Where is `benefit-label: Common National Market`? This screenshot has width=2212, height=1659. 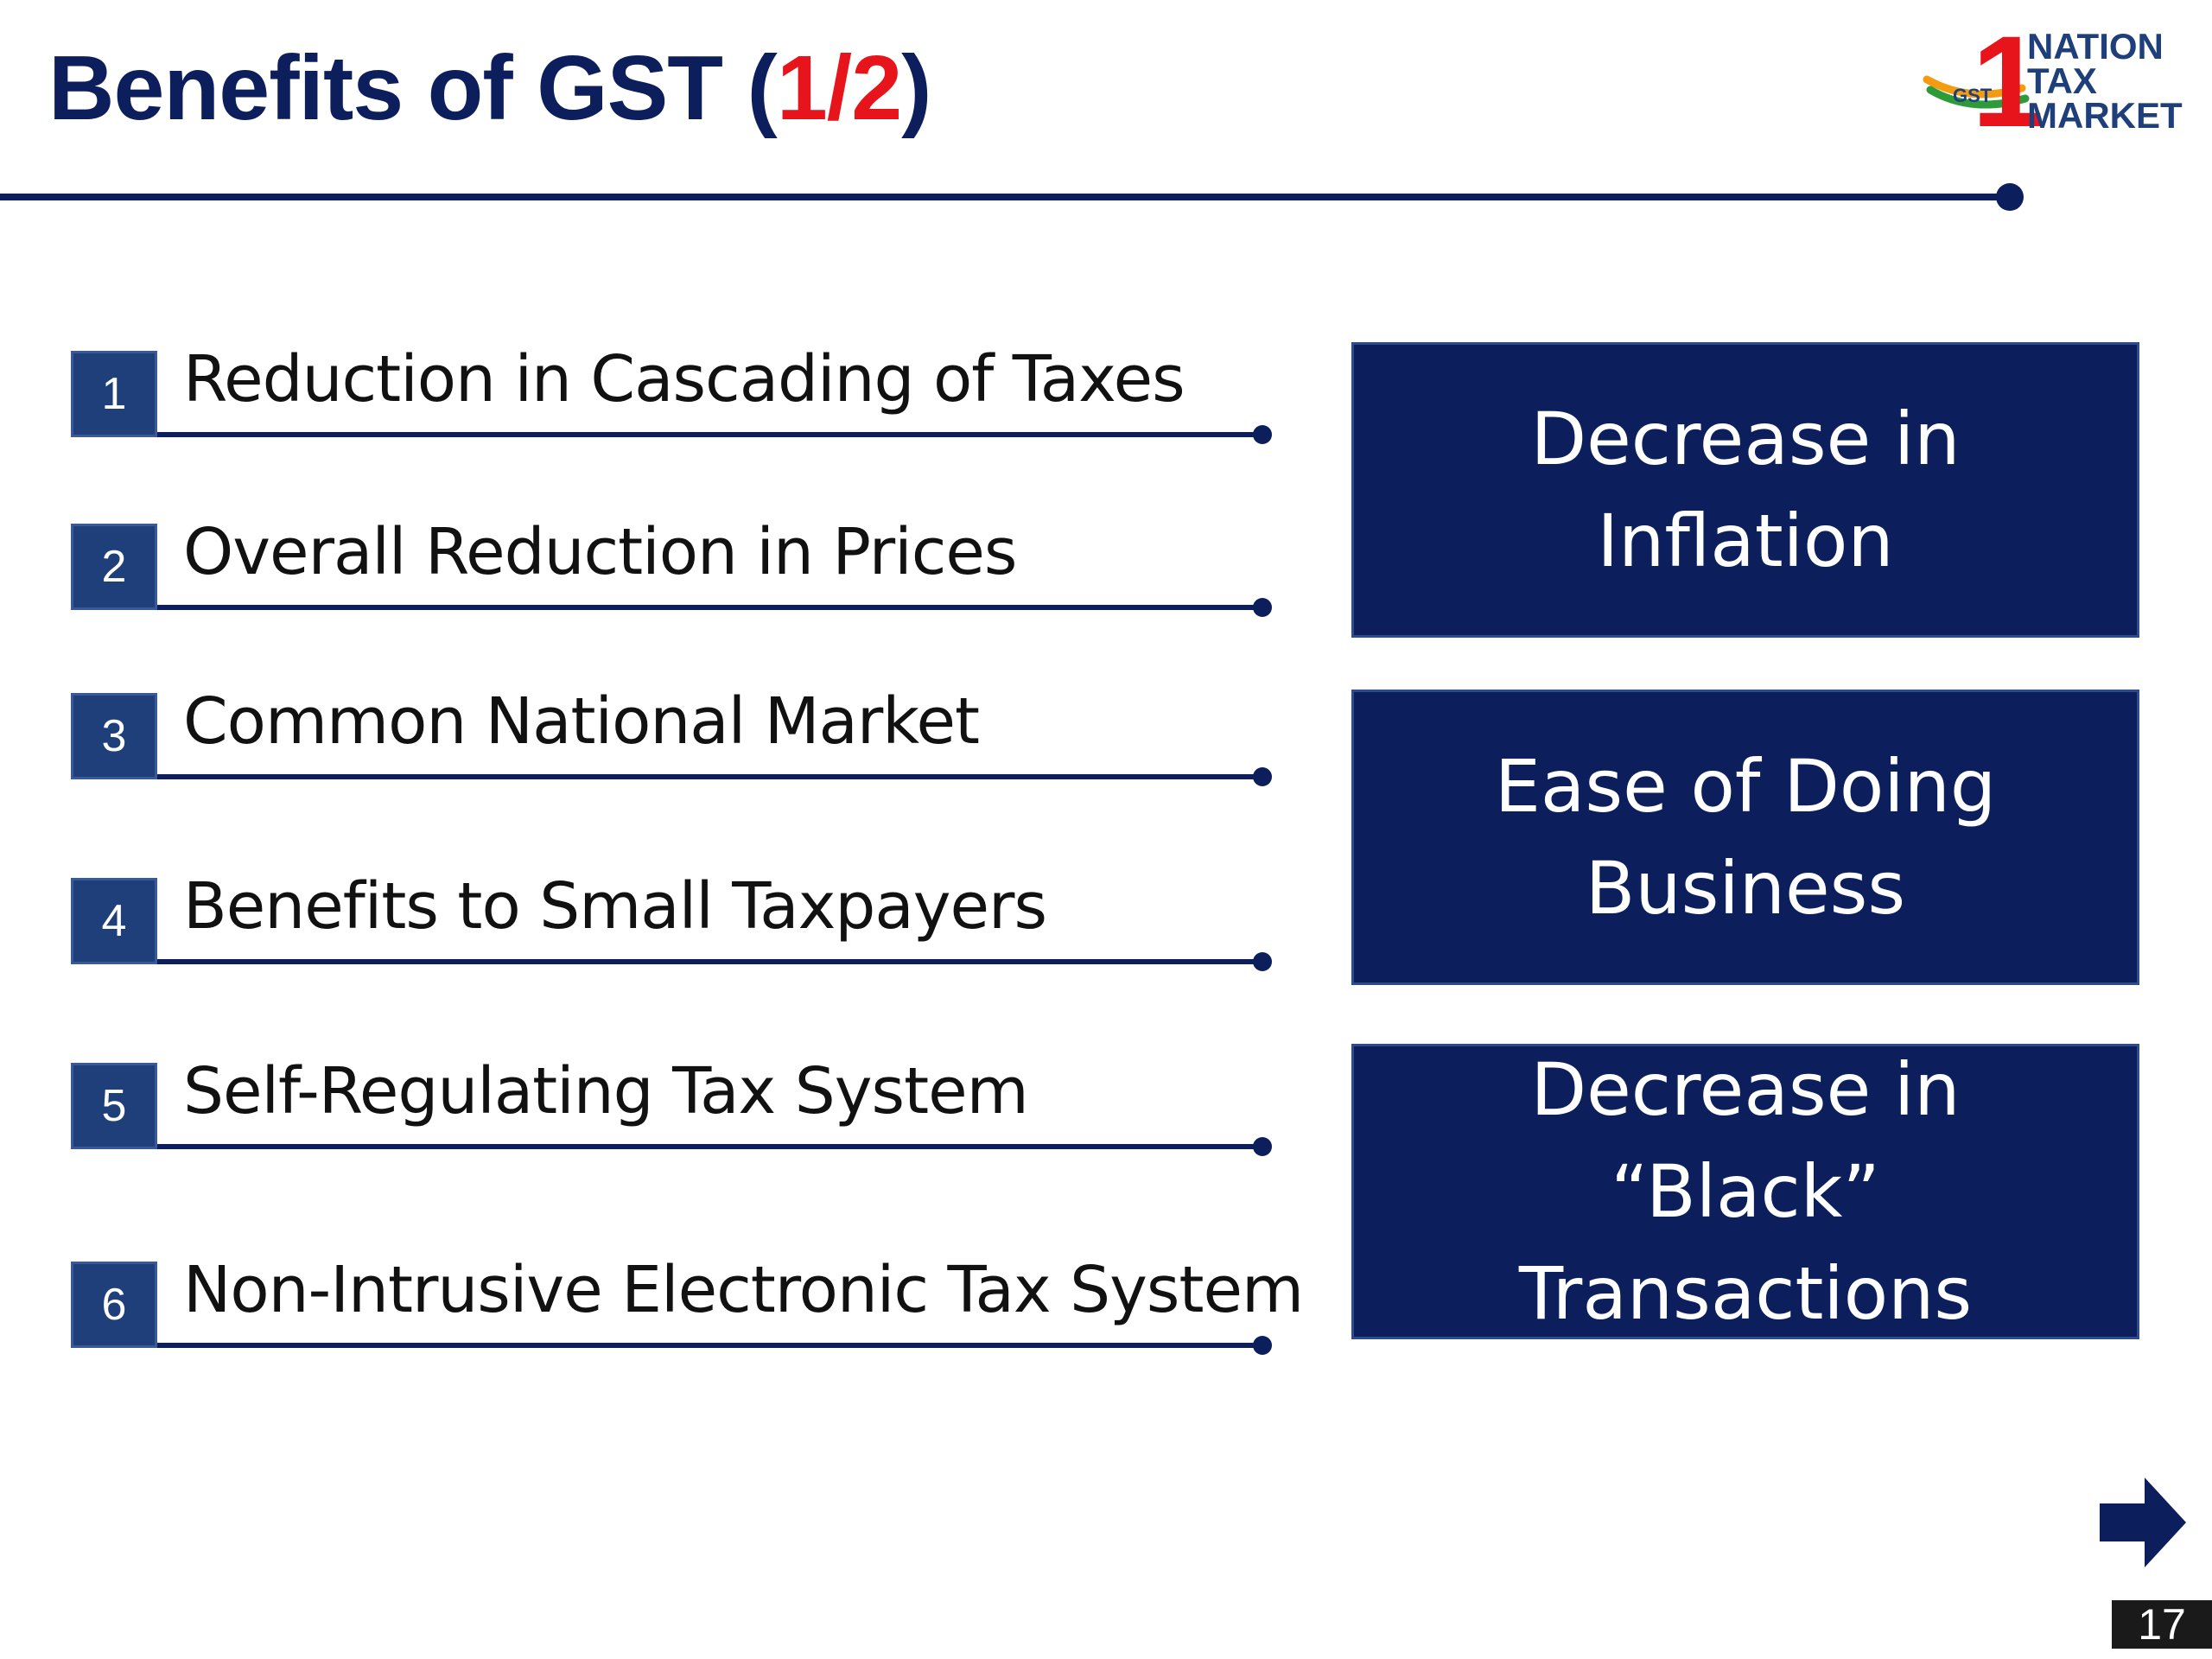
benefit-label: Common National Market is located at coordinates (581, 721).